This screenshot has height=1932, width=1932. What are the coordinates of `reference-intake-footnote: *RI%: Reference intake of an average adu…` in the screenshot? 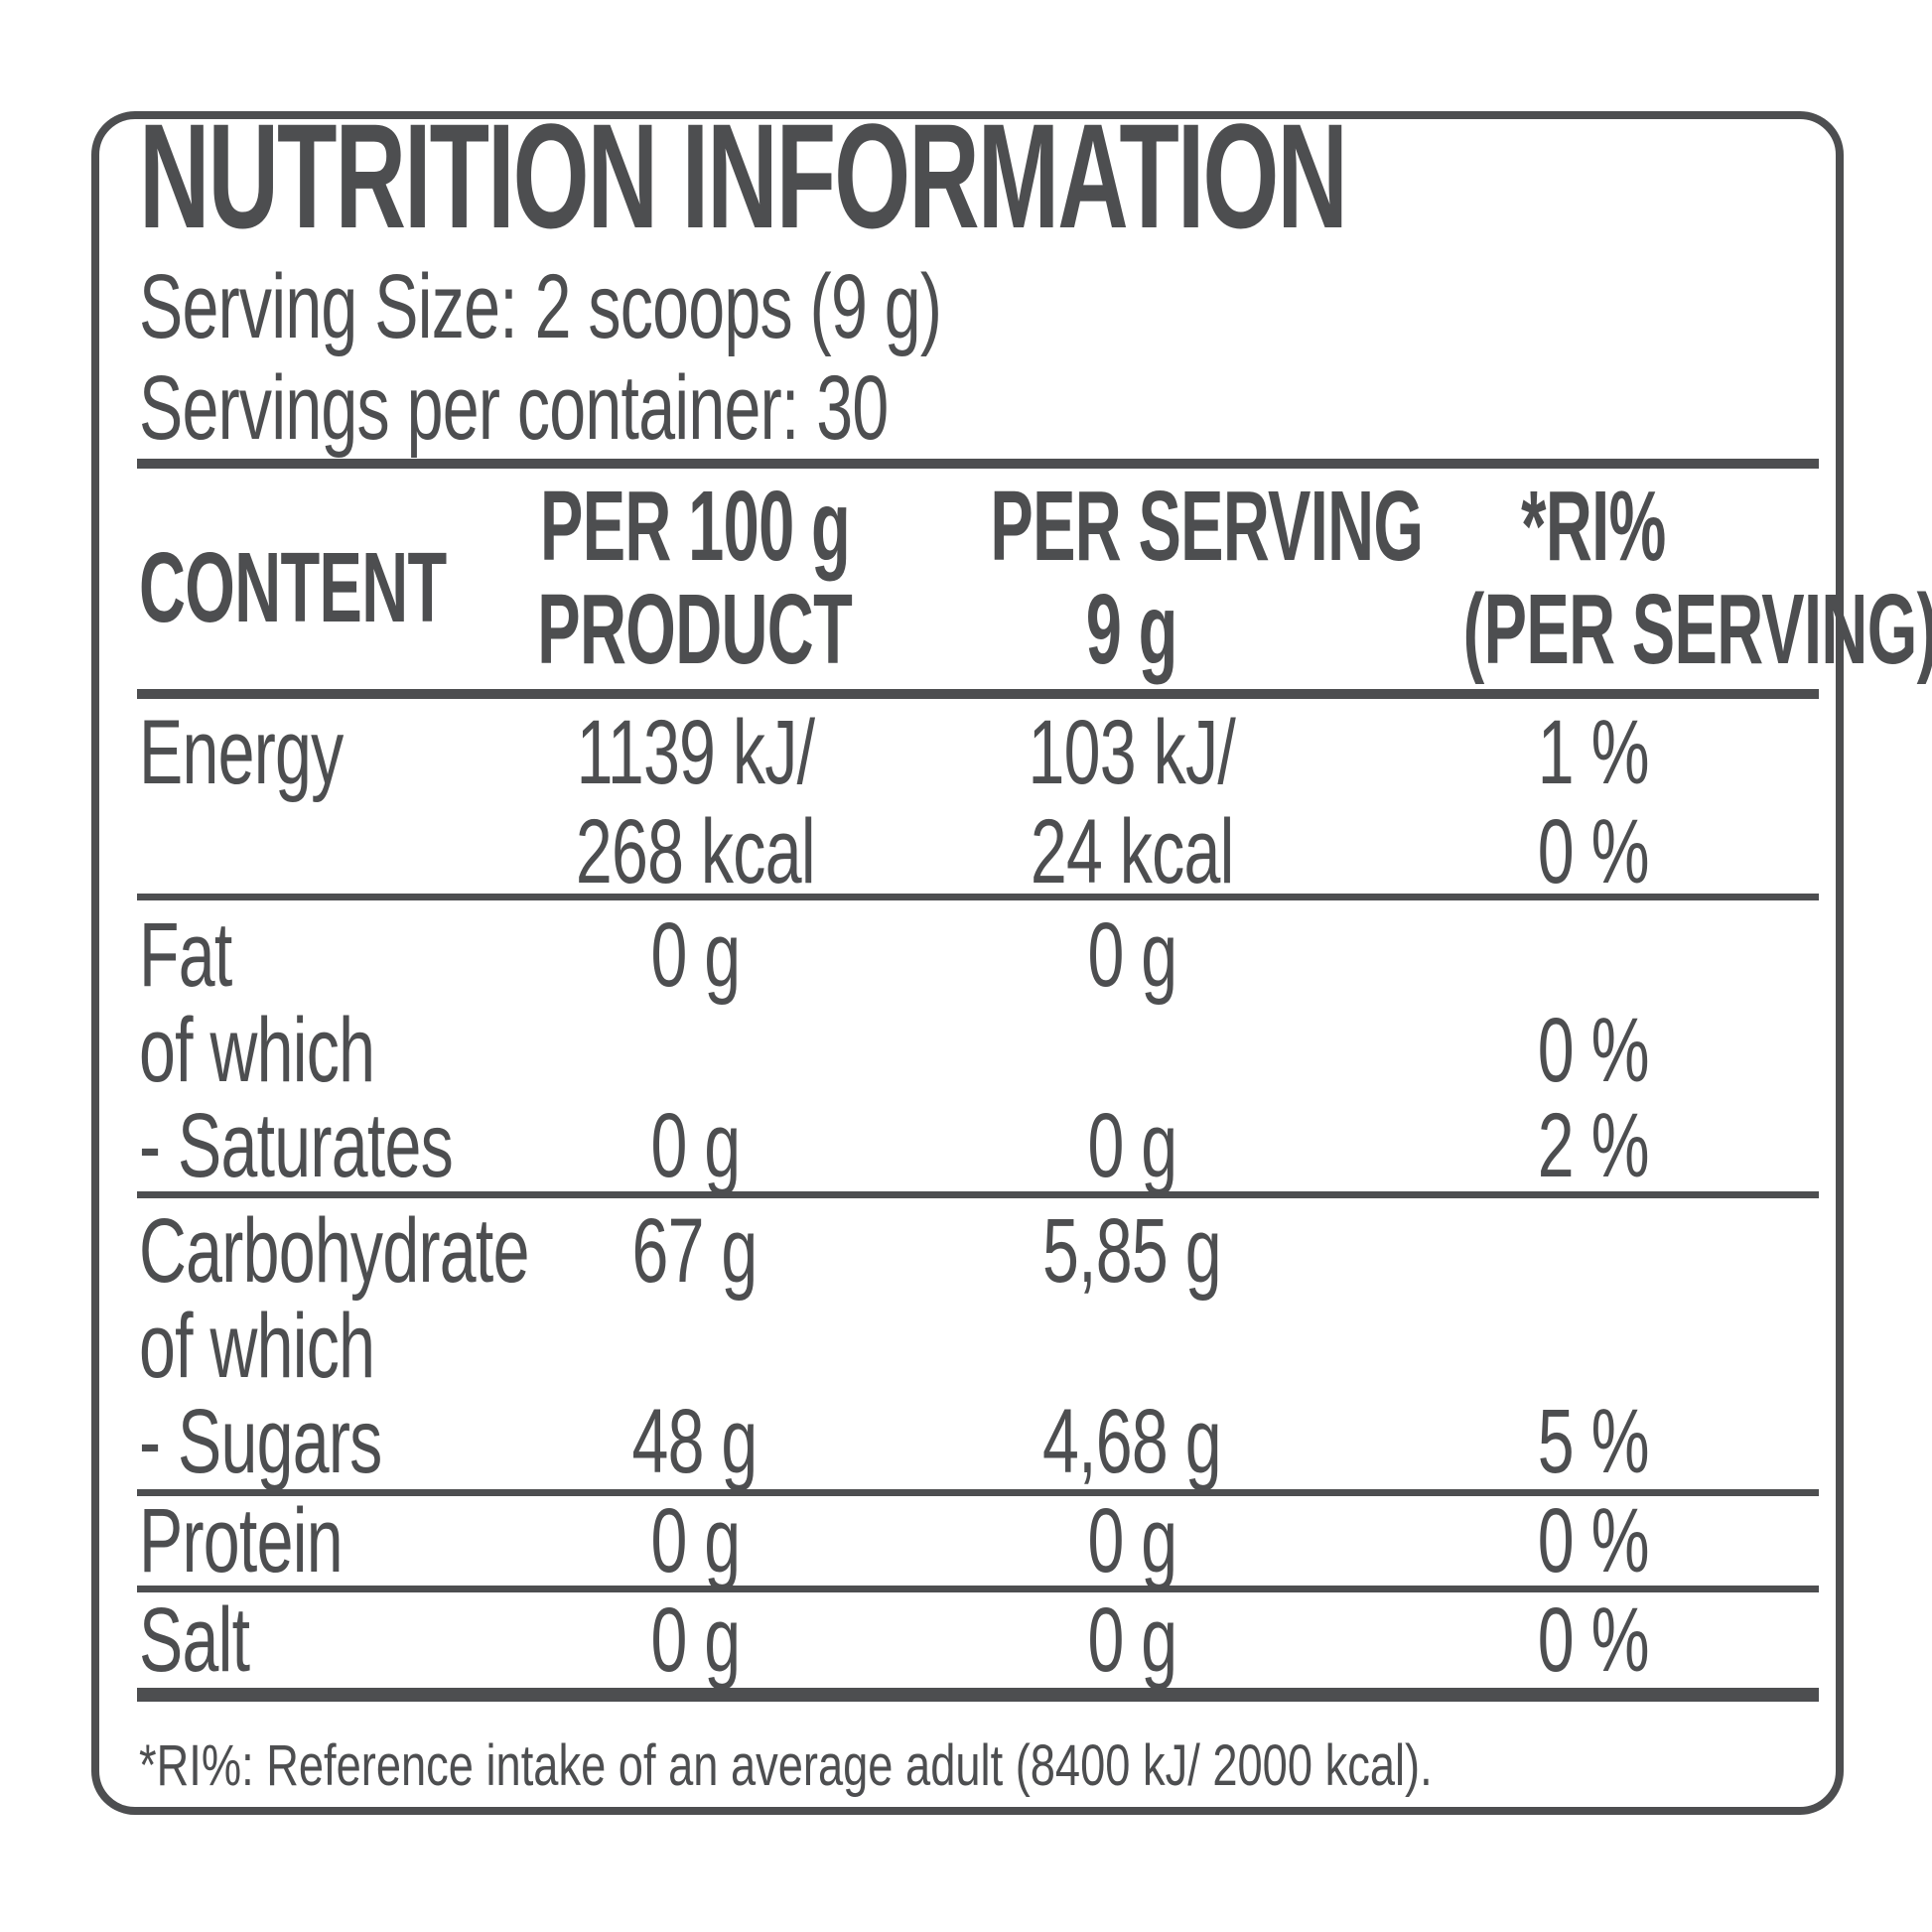 It's located at (978, 1767).